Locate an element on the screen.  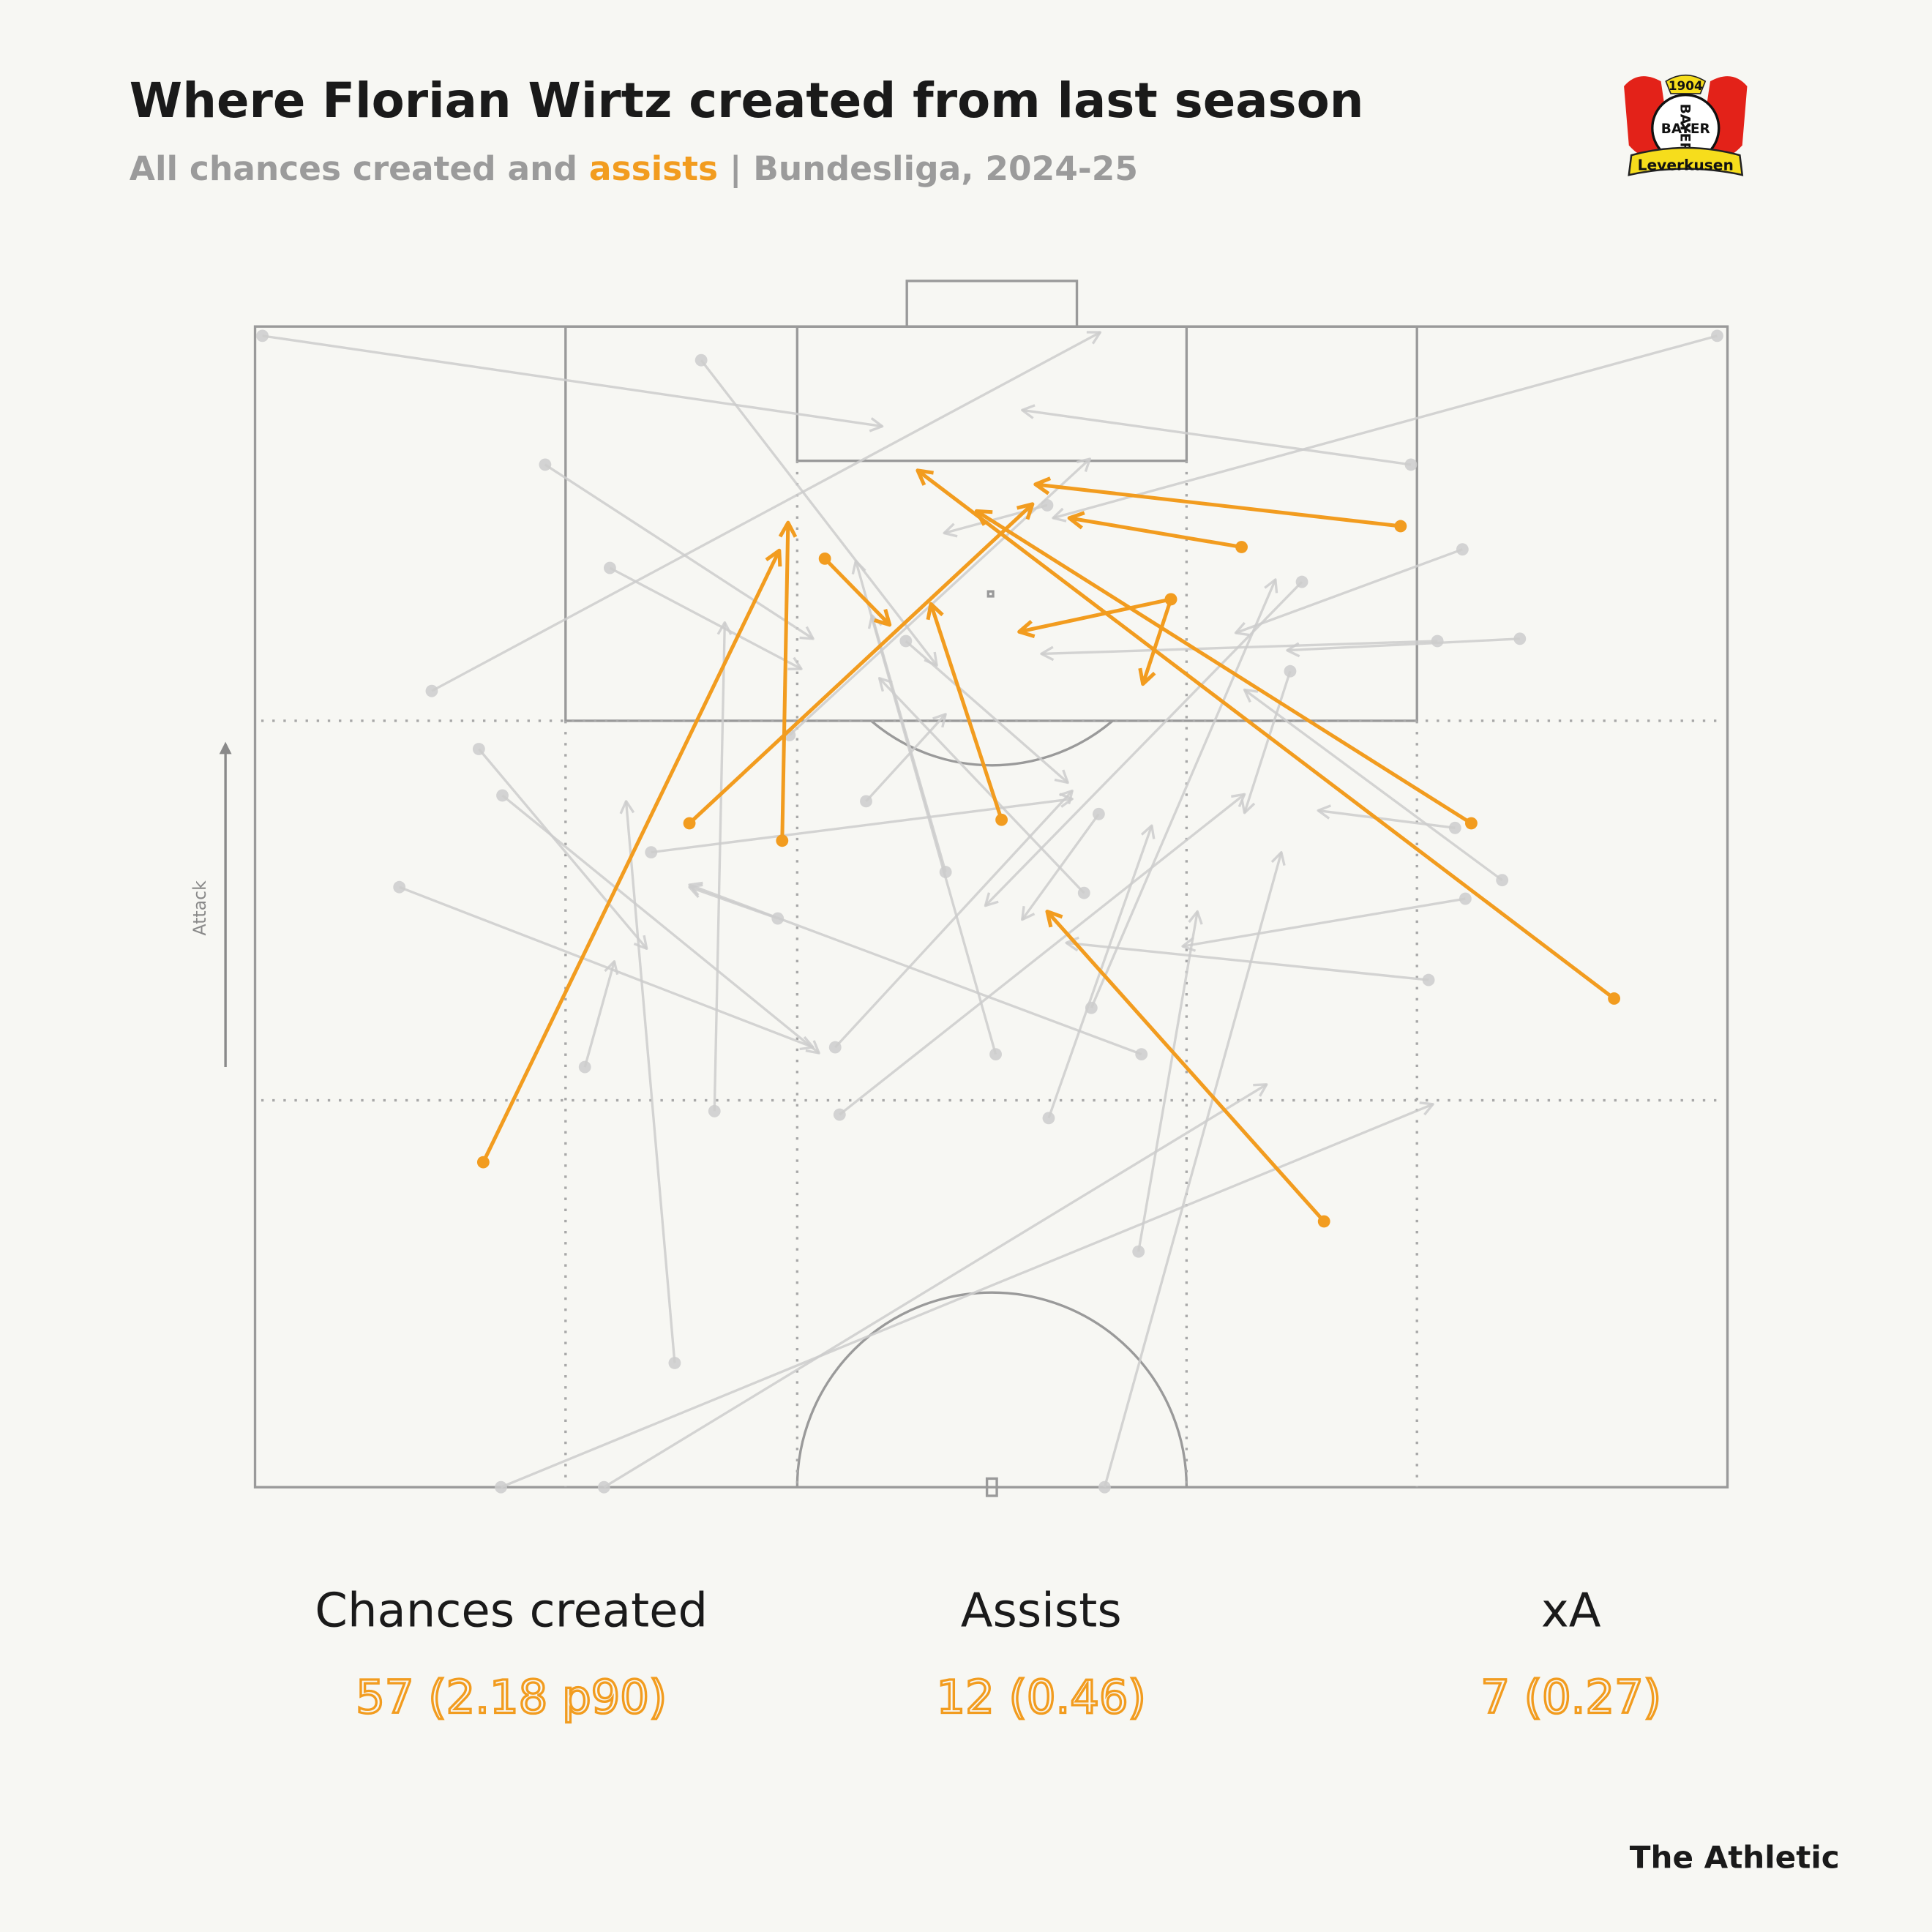
club-logo: 1904 BAYER BAYER Leverkusen is located at coordinates (1686, 125).